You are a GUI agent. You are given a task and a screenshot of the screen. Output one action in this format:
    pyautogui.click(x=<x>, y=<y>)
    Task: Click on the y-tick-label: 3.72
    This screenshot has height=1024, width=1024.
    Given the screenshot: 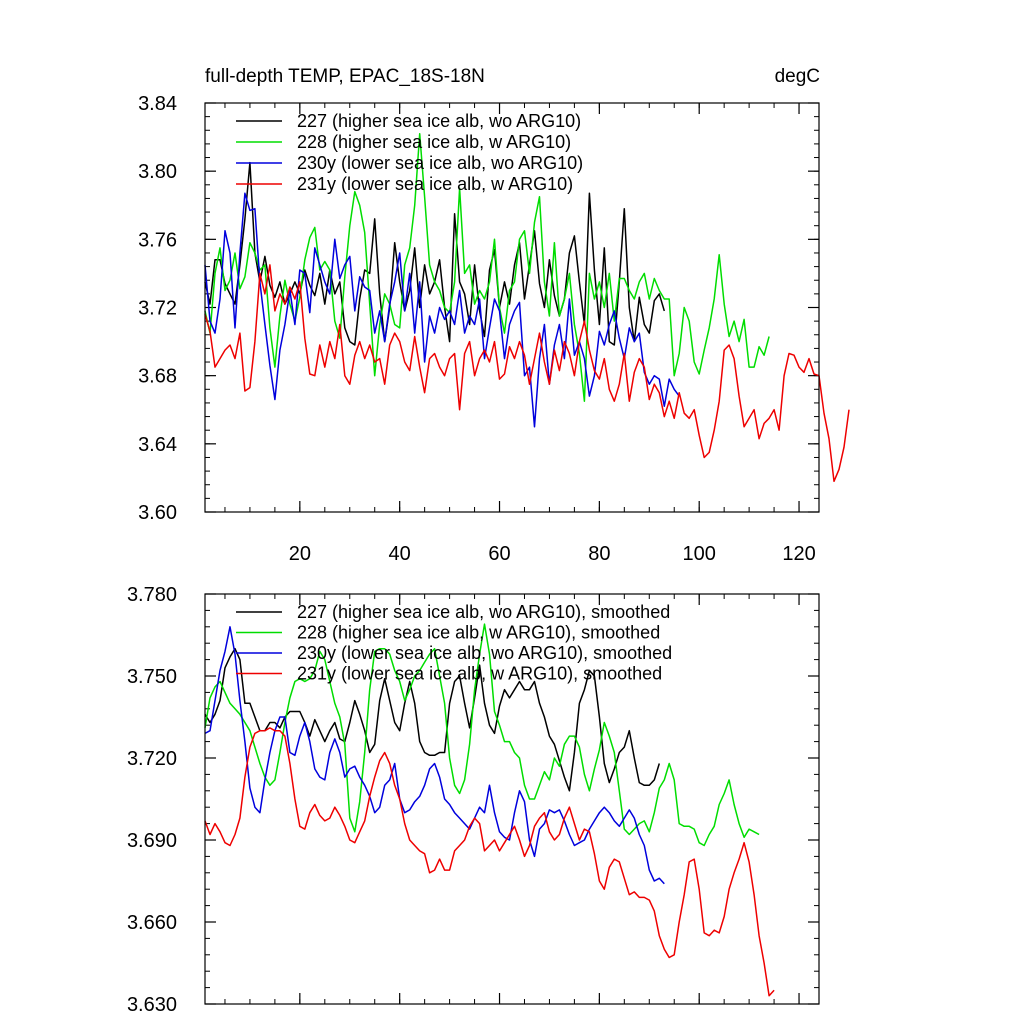 What is the action you would take?
    pyautogui.click(x=157, y=309)
    